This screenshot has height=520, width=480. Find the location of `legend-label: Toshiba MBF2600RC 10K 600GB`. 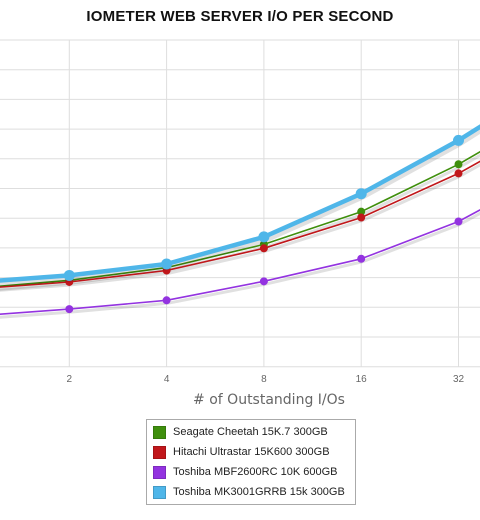

legend-label: Toshiba MBF2600RC 10K 600GB is located at coordinates (255, 472).